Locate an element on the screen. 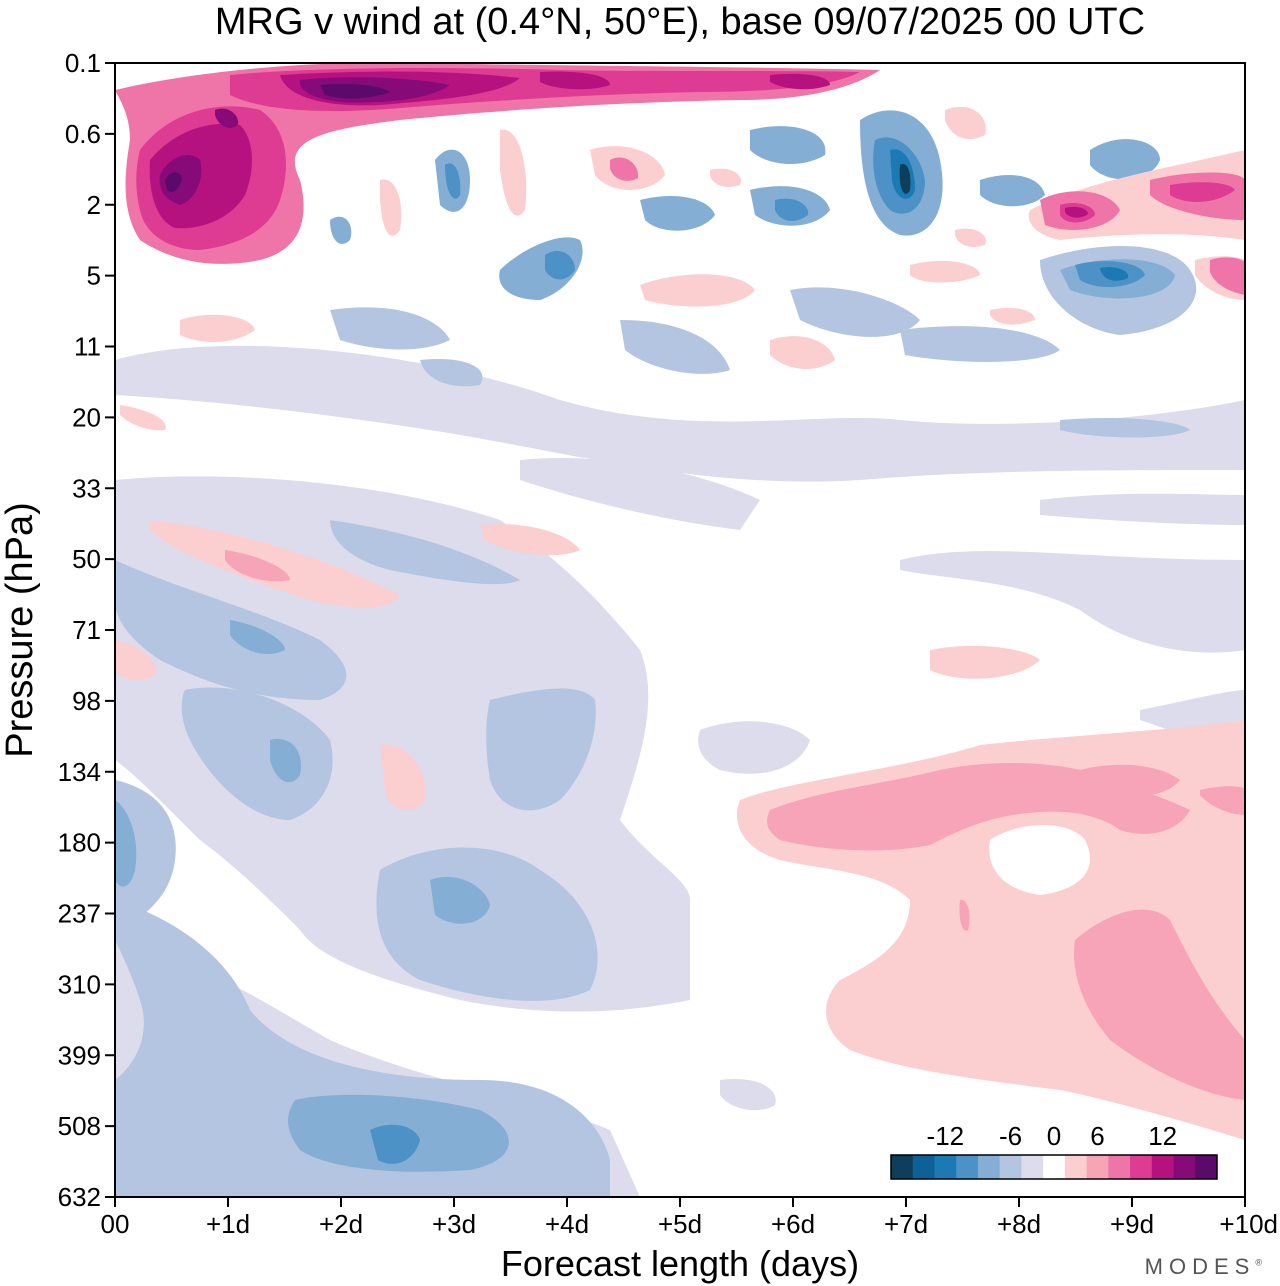 This screenshot has height=1286, width=1280. y-tick-label: 71 is located at coordinates (86, 630).